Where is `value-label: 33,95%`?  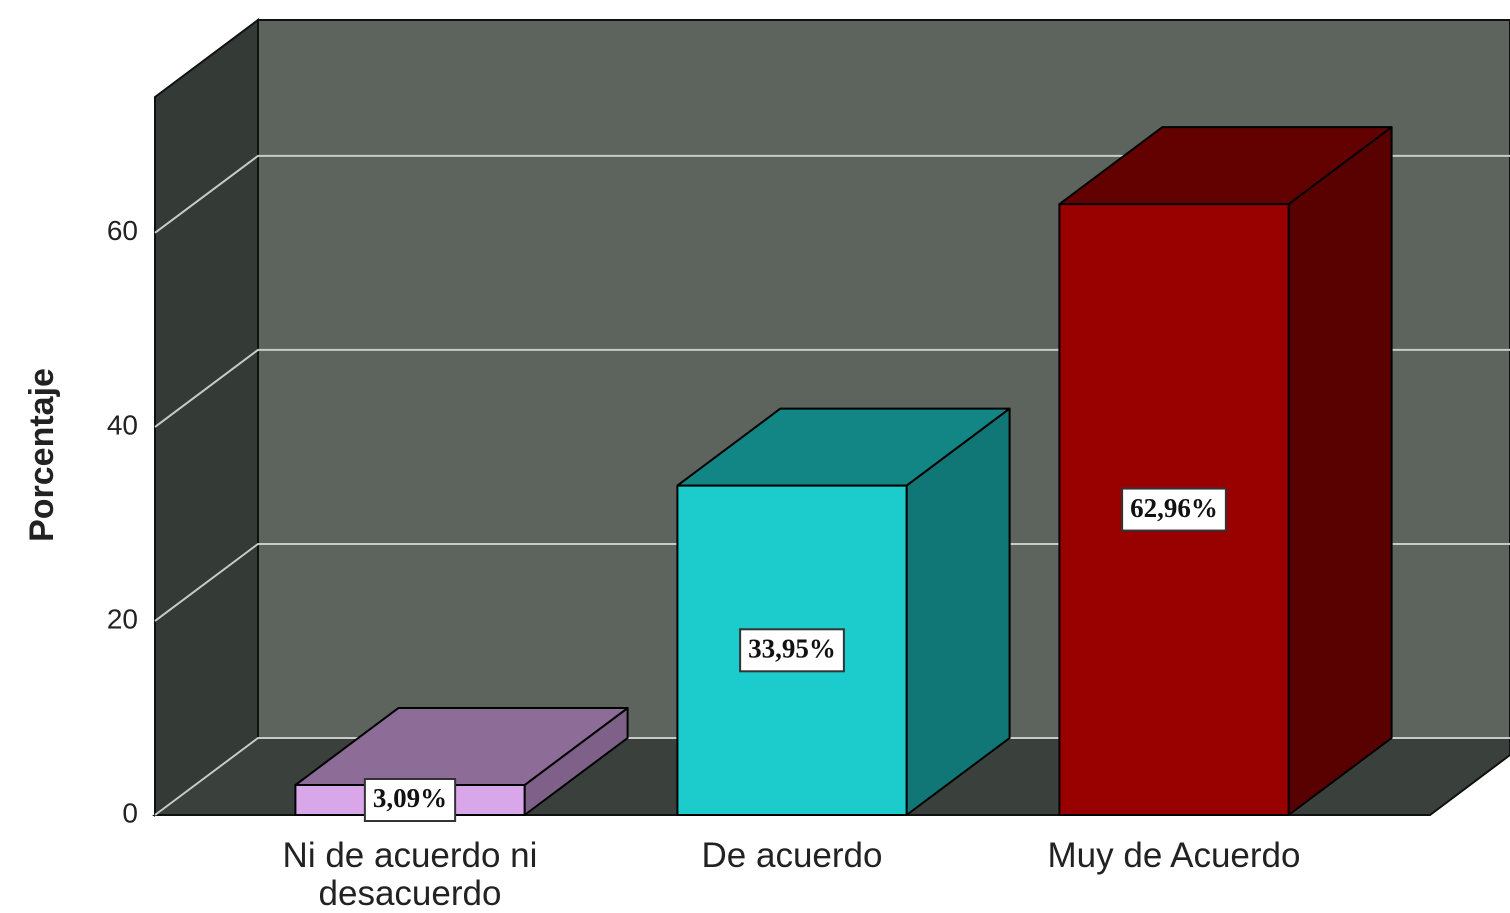
value-label: 33,95% is located at coordinates (792, 648).